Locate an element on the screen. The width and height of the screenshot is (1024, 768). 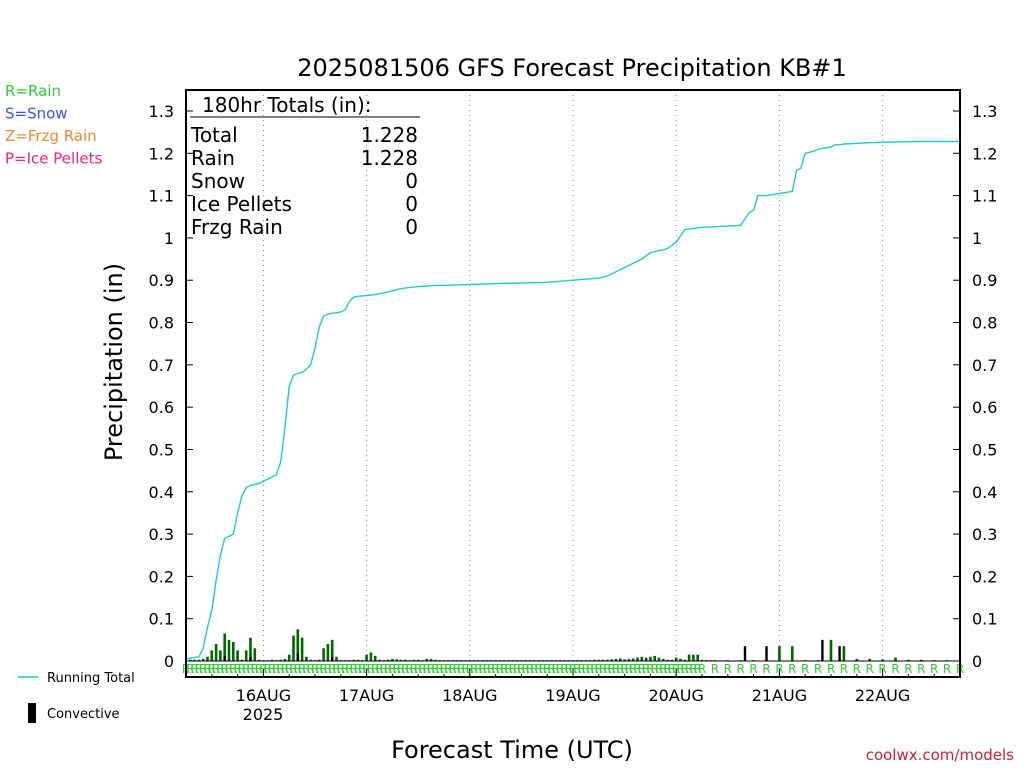
y-axis-right: 0 0.1 0.2 0.3 0.4 0.5 0.6 0.7 0.8 0.9 1 1.1 1.2 1.3 is located at coordinates (975, 386).